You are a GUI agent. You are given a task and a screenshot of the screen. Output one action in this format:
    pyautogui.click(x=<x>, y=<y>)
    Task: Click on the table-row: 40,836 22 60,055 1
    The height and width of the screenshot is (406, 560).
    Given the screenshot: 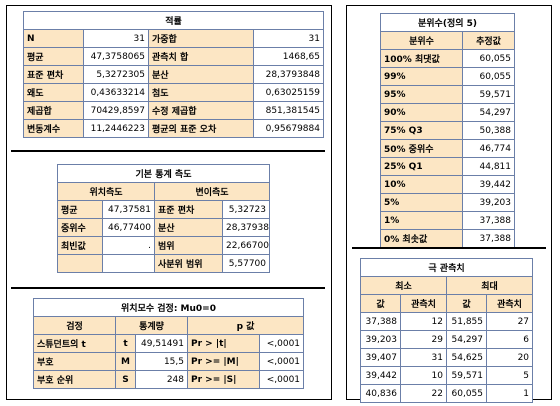 What is the action you would take?
    pyautogui.click(x=447, y=393)
    